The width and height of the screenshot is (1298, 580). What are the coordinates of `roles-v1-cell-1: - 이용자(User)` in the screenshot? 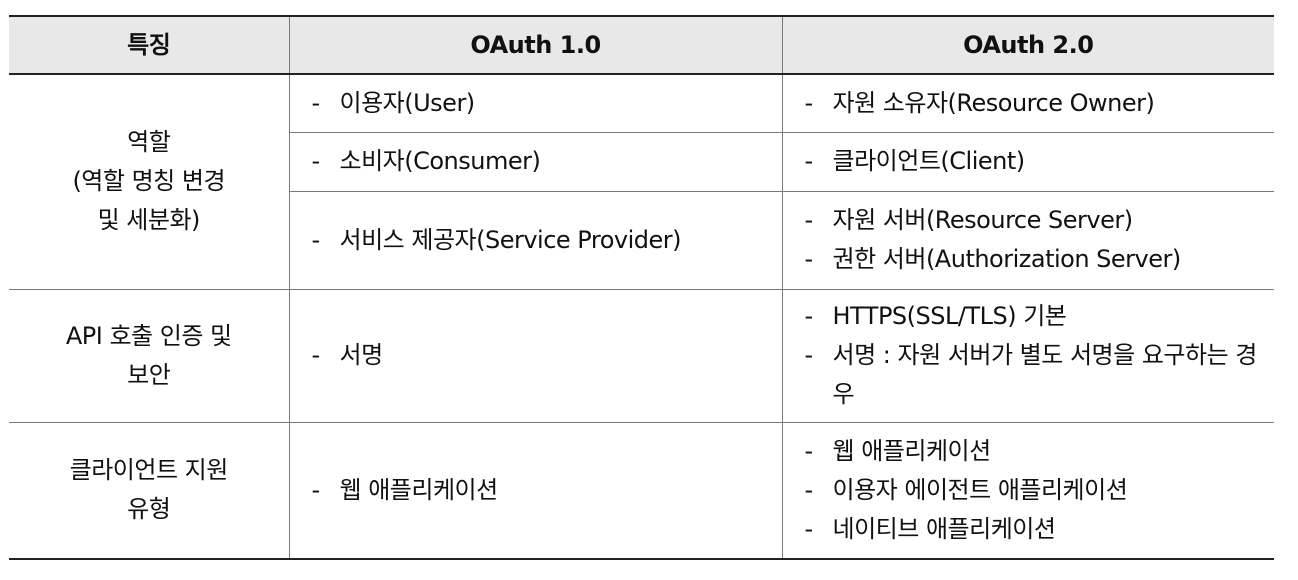 It's located at (535, 103).